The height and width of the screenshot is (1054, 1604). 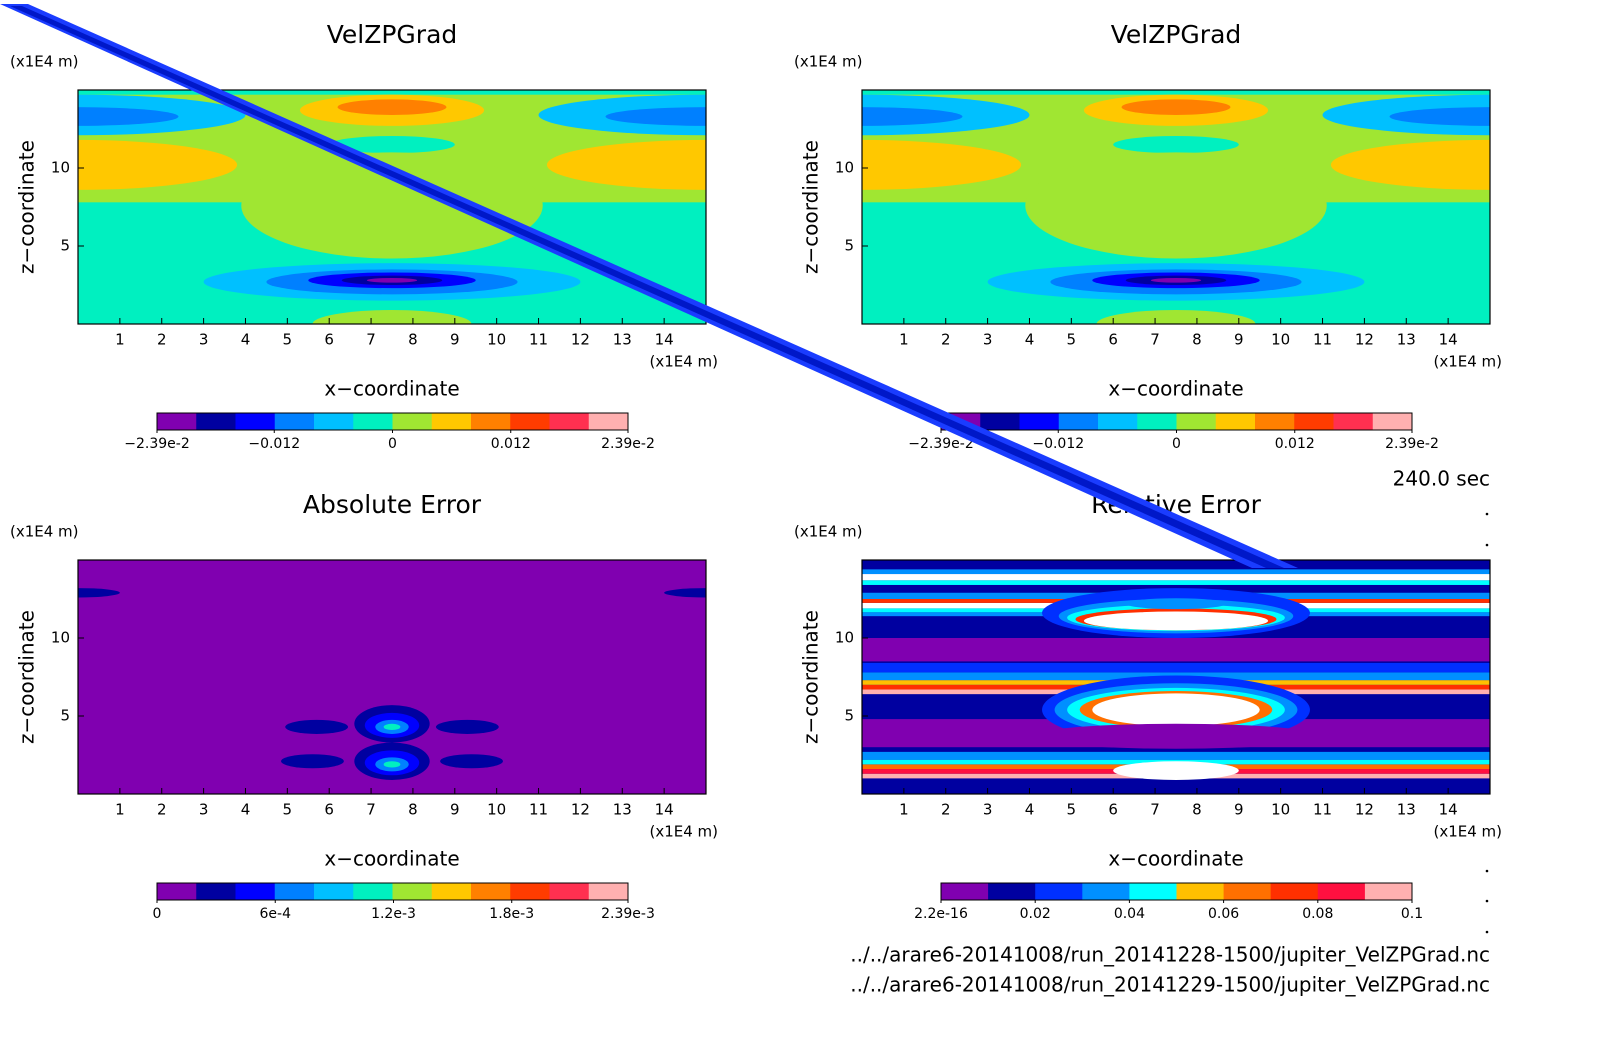 I want to click on y-axis-label: z−coordinate, so click(x=27, y=207).